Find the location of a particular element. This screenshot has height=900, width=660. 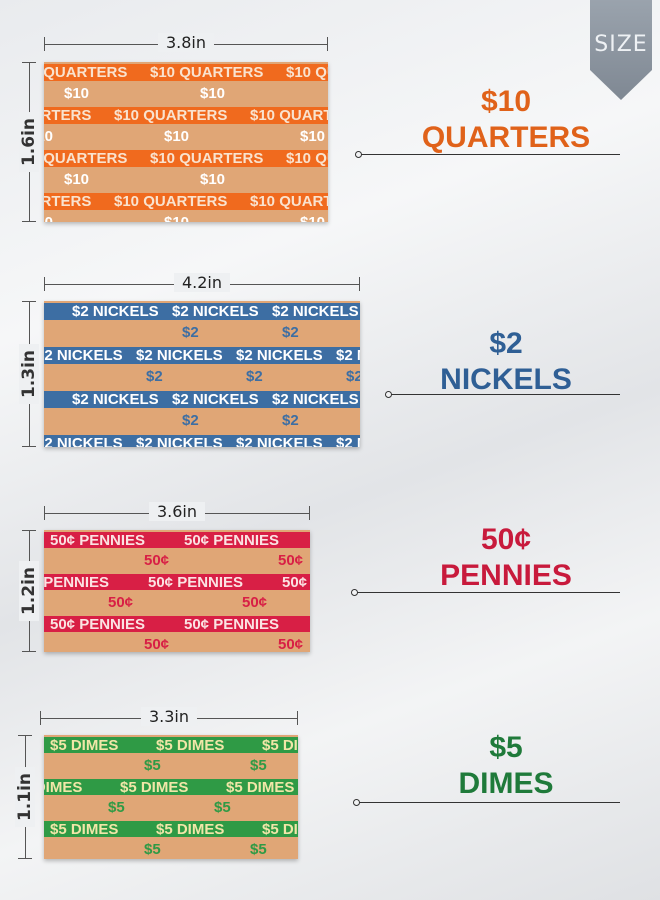

pointer-pennies is located at coordinates (485, 592).